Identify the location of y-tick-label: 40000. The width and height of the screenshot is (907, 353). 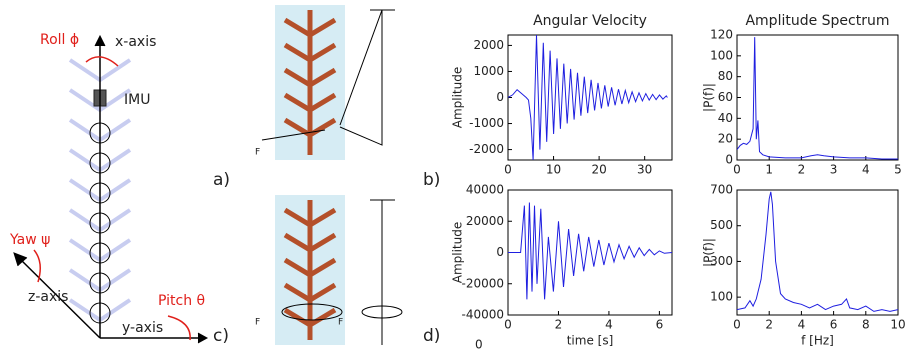
(485, 190).